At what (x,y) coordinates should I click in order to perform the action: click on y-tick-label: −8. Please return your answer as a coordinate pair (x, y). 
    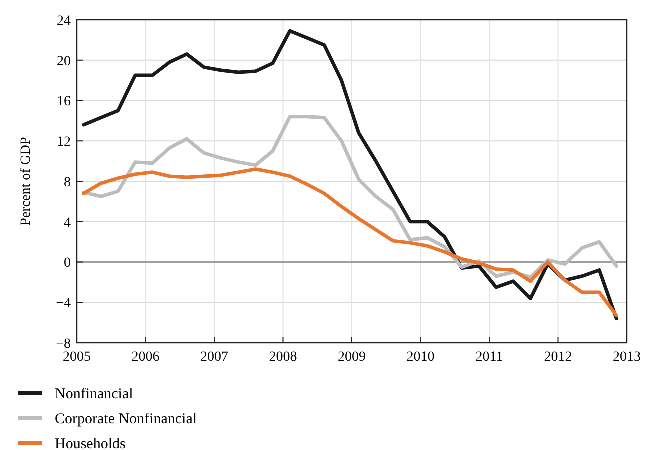
    Looking at the image, I should click on (63, 344).